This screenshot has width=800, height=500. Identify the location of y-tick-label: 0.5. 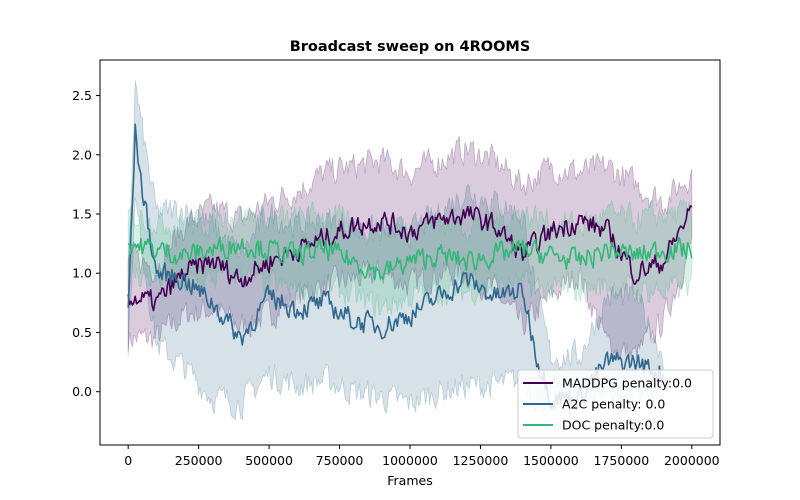
(82, 332).